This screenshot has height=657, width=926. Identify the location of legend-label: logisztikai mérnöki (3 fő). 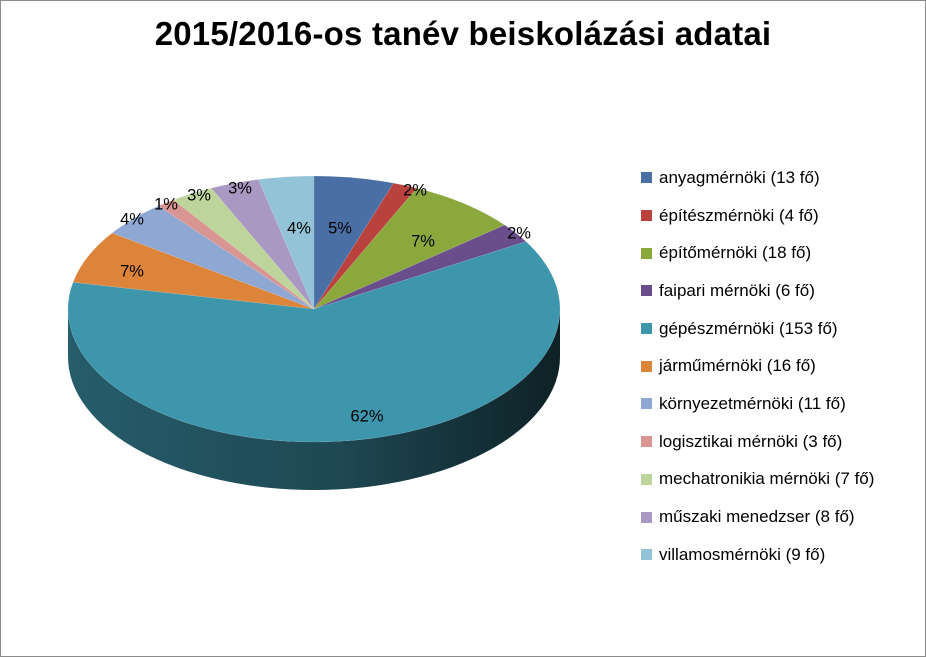
(751, 441).